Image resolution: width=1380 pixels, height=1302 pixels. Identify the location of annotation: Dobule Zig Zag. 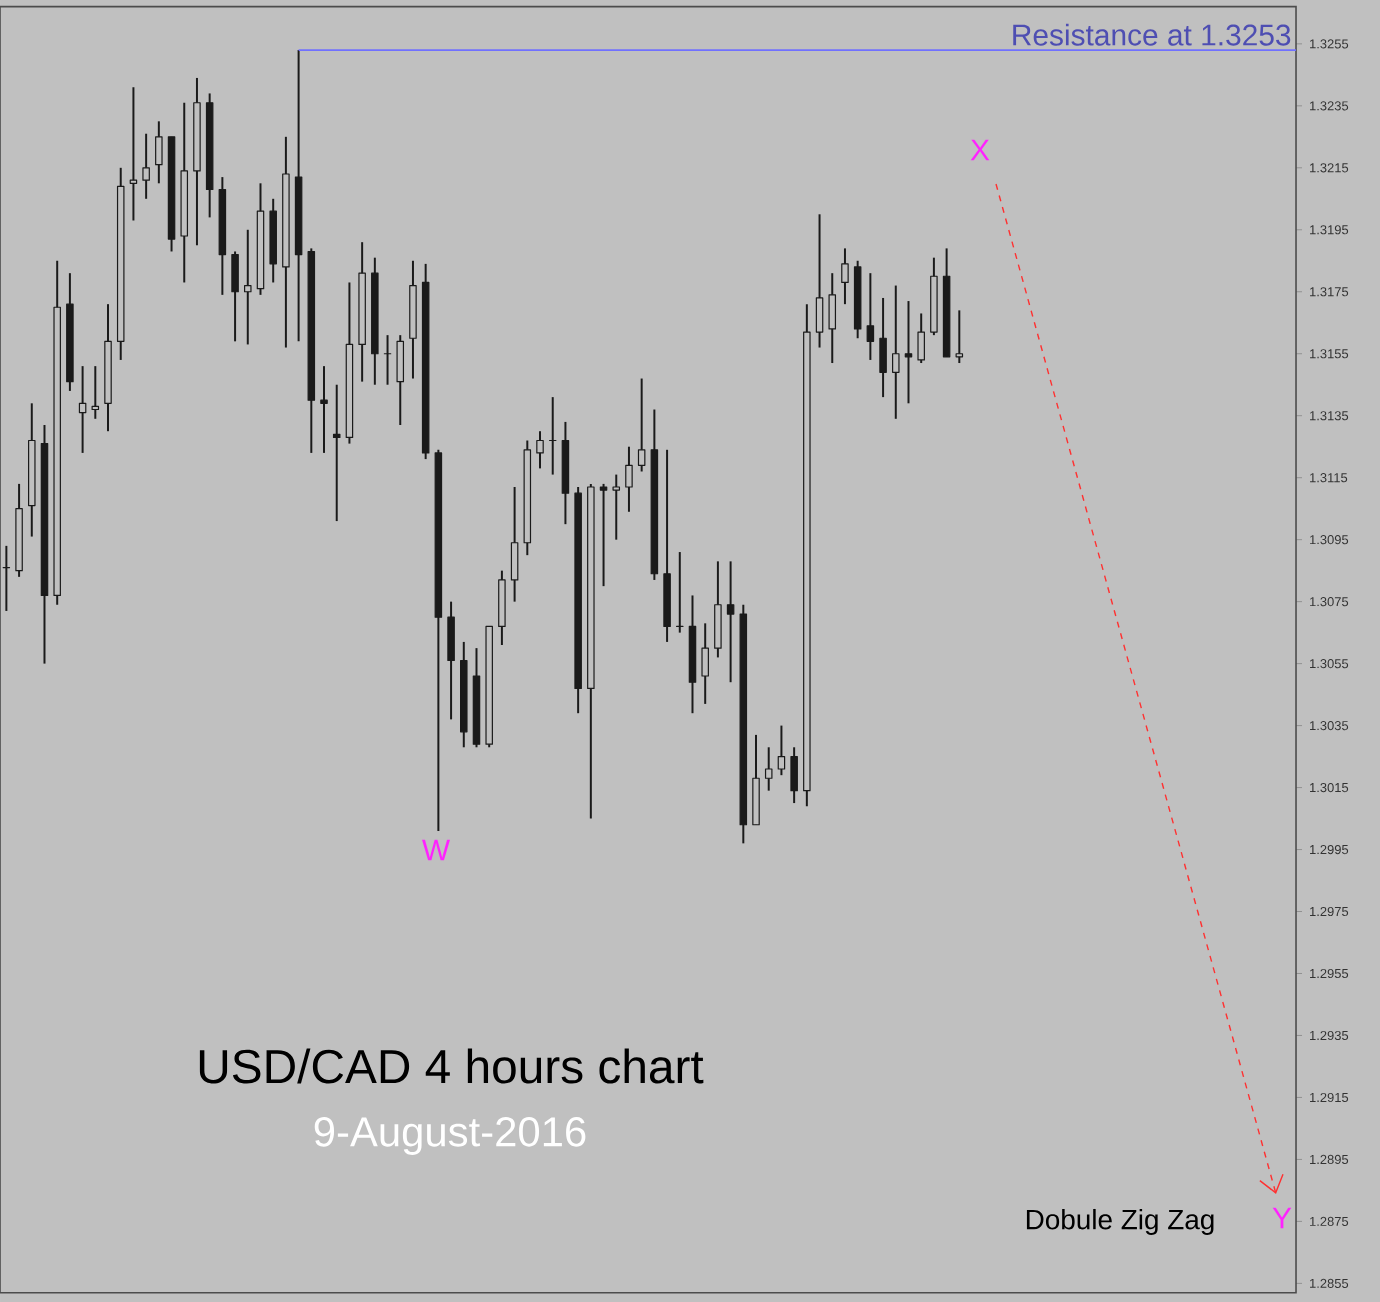
(1120, 1221).